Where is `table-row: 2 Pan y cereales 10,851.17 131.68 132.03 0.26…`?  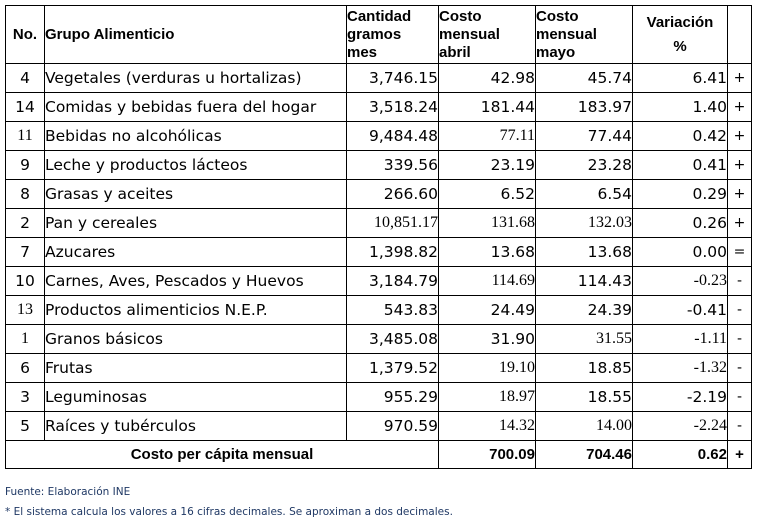 table-row: 2 Pan y cereales 10,851.17 131.68 132.03 0.26… is located at coordinates (378, 223).